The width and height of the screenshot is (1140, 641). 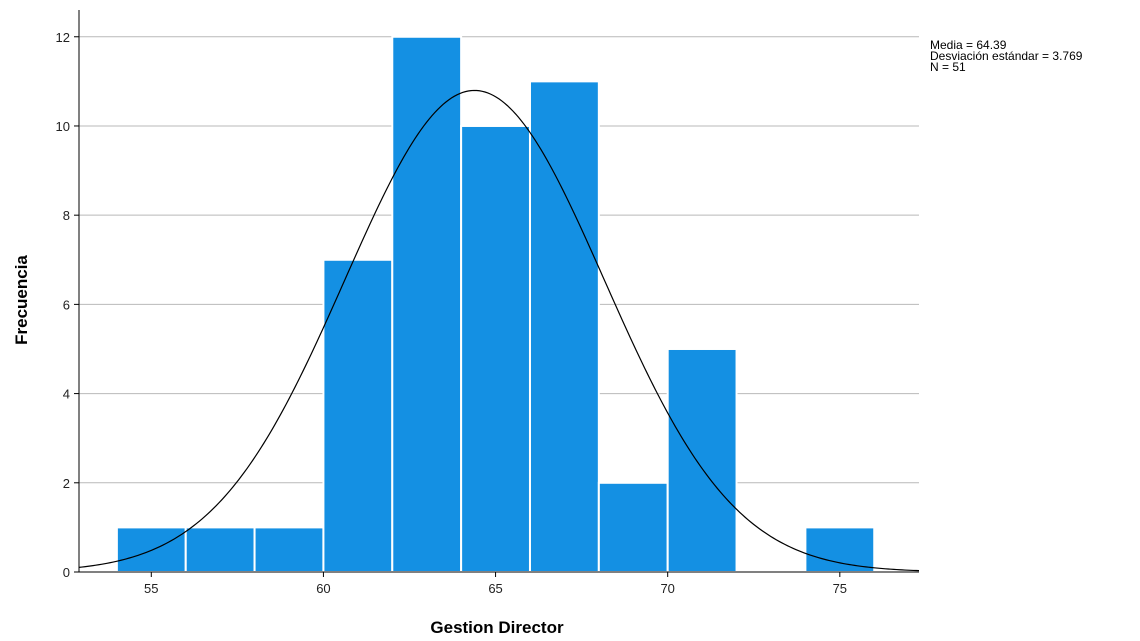 I want to click on x-tick-label: 70, so click(x=667, y=588).